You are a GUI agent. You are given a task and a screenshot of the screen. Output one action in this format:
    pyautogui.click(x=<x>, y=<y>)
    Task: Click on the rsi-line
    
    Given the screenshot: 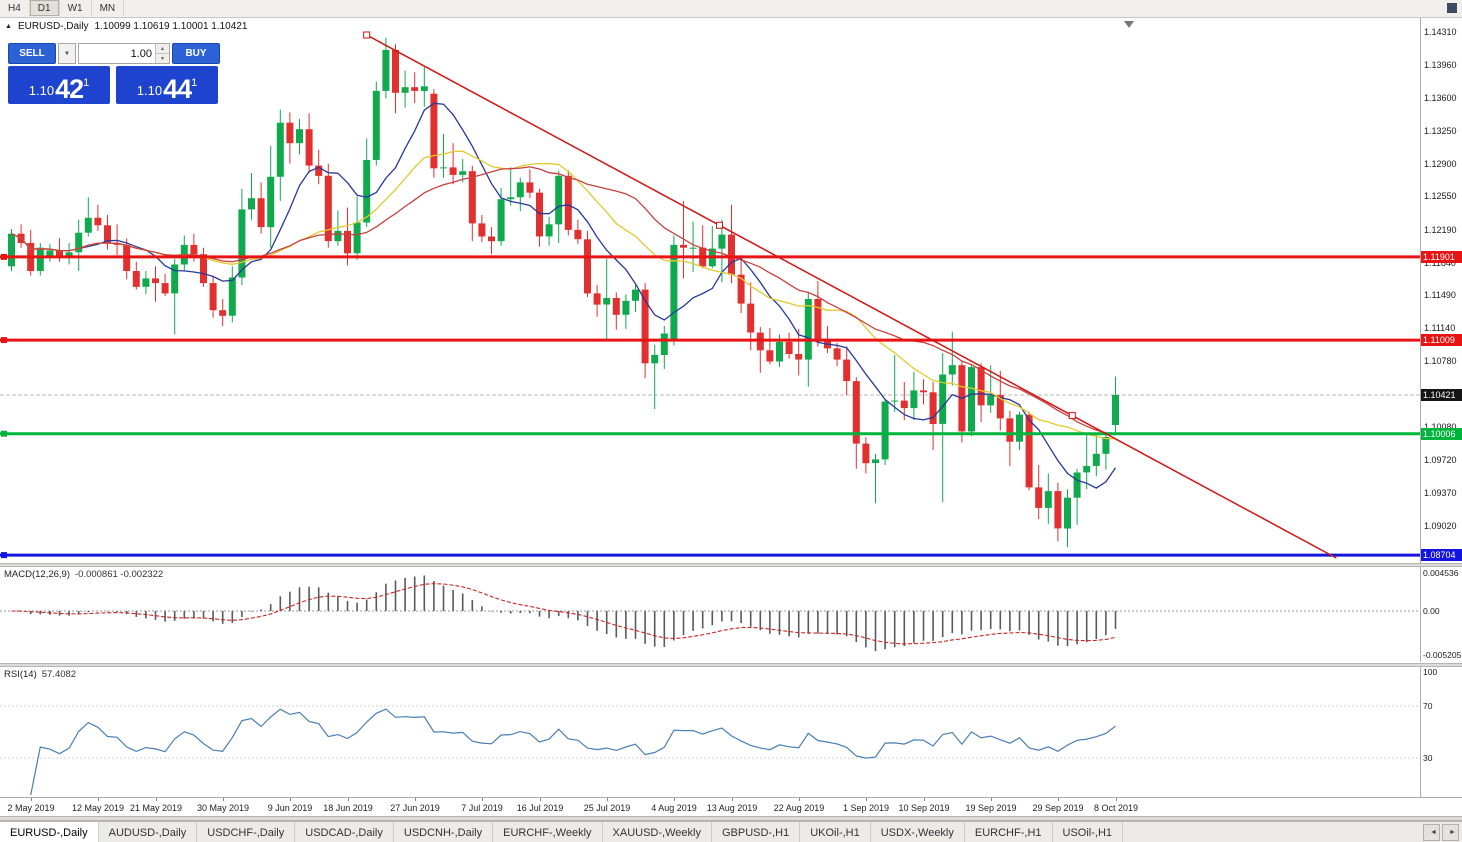 What is the action you would take?
    pyautogui.click(x=573, y=752)
    